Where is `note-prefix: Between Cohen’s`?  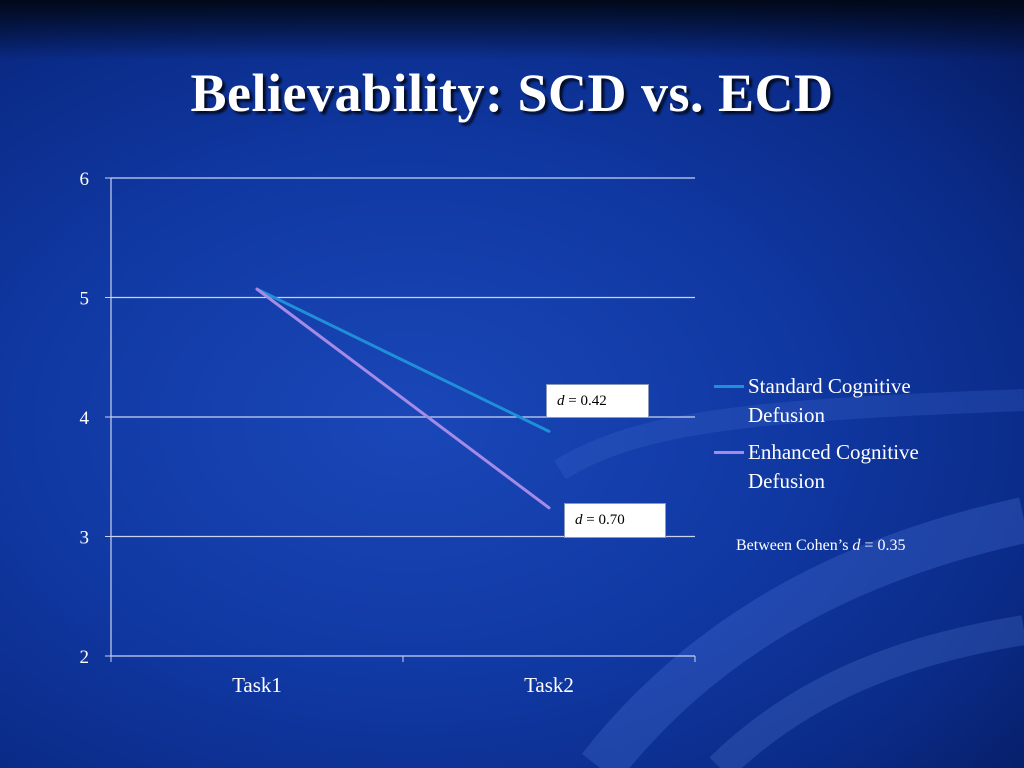 note-prefix: Between Cohen’s is located at coordinates (794, 545).